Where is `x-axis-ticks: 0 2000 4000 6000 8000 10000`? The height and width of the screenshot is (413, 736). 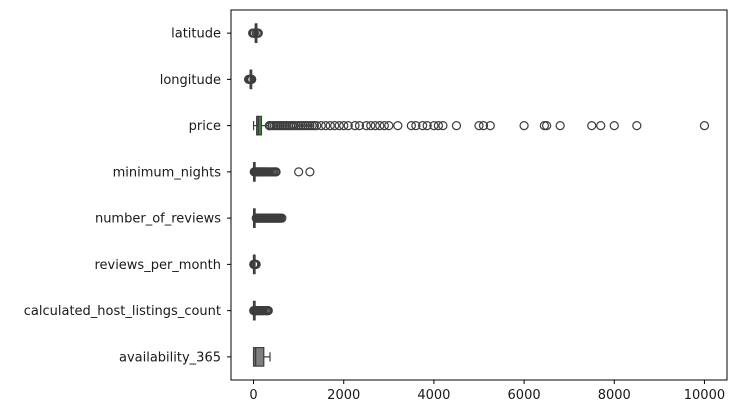
x-axis-ticks: 0 2000 4000 6000 8000 10000 is located at coordinates (487, 391).